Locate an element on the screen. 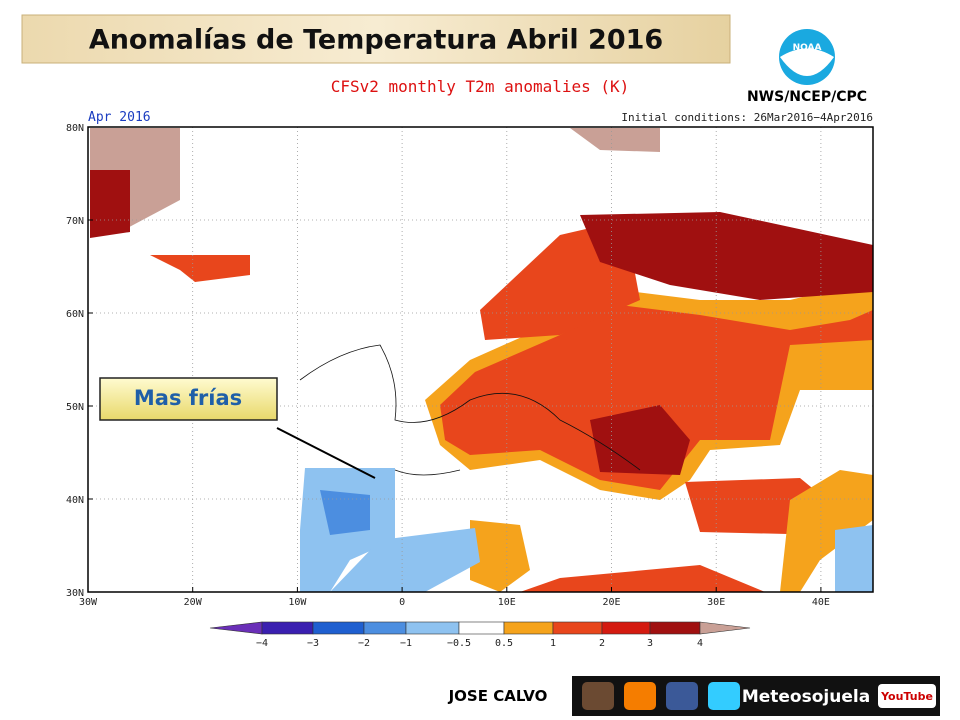 Image resolution: width=960 pixels, height=720 pixels. colorbar-label: 4 is located at coordinates (700, 643).